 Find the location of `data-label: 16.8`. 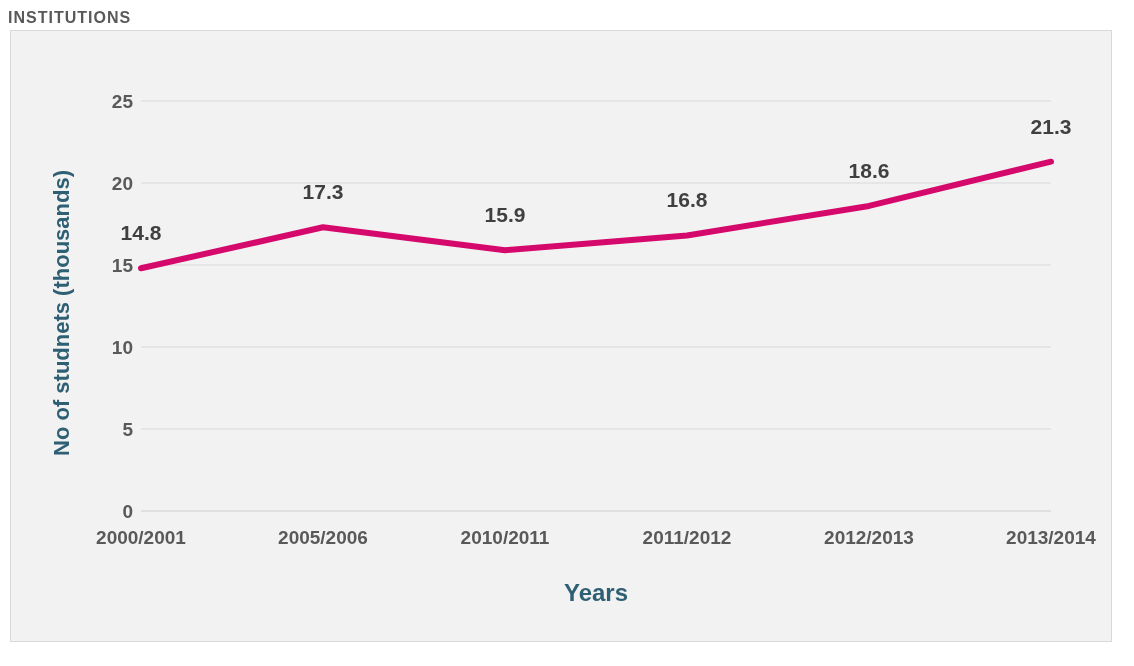

data-label: 16.8 is located at coordinates (687, 200).